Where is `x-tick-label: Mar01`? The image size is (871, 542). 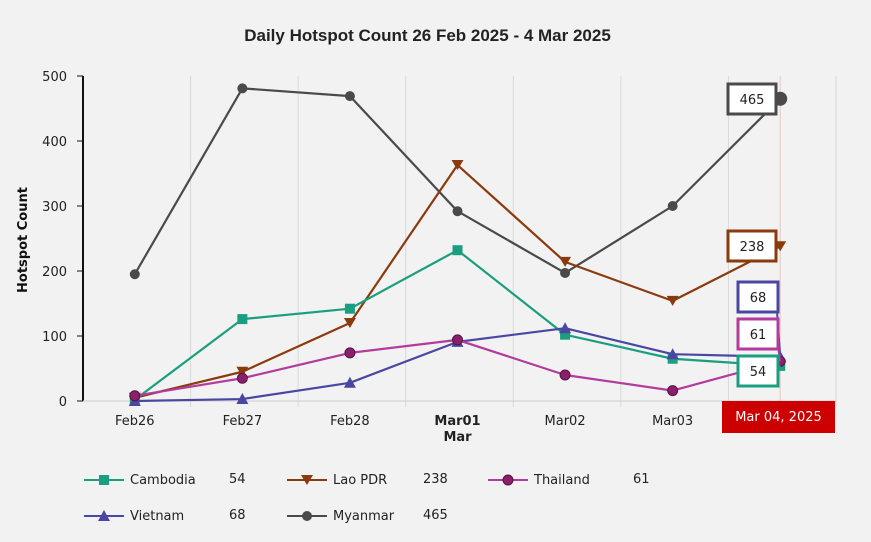
x-tick-label: Mar01 is located at coordinates (457, 421).